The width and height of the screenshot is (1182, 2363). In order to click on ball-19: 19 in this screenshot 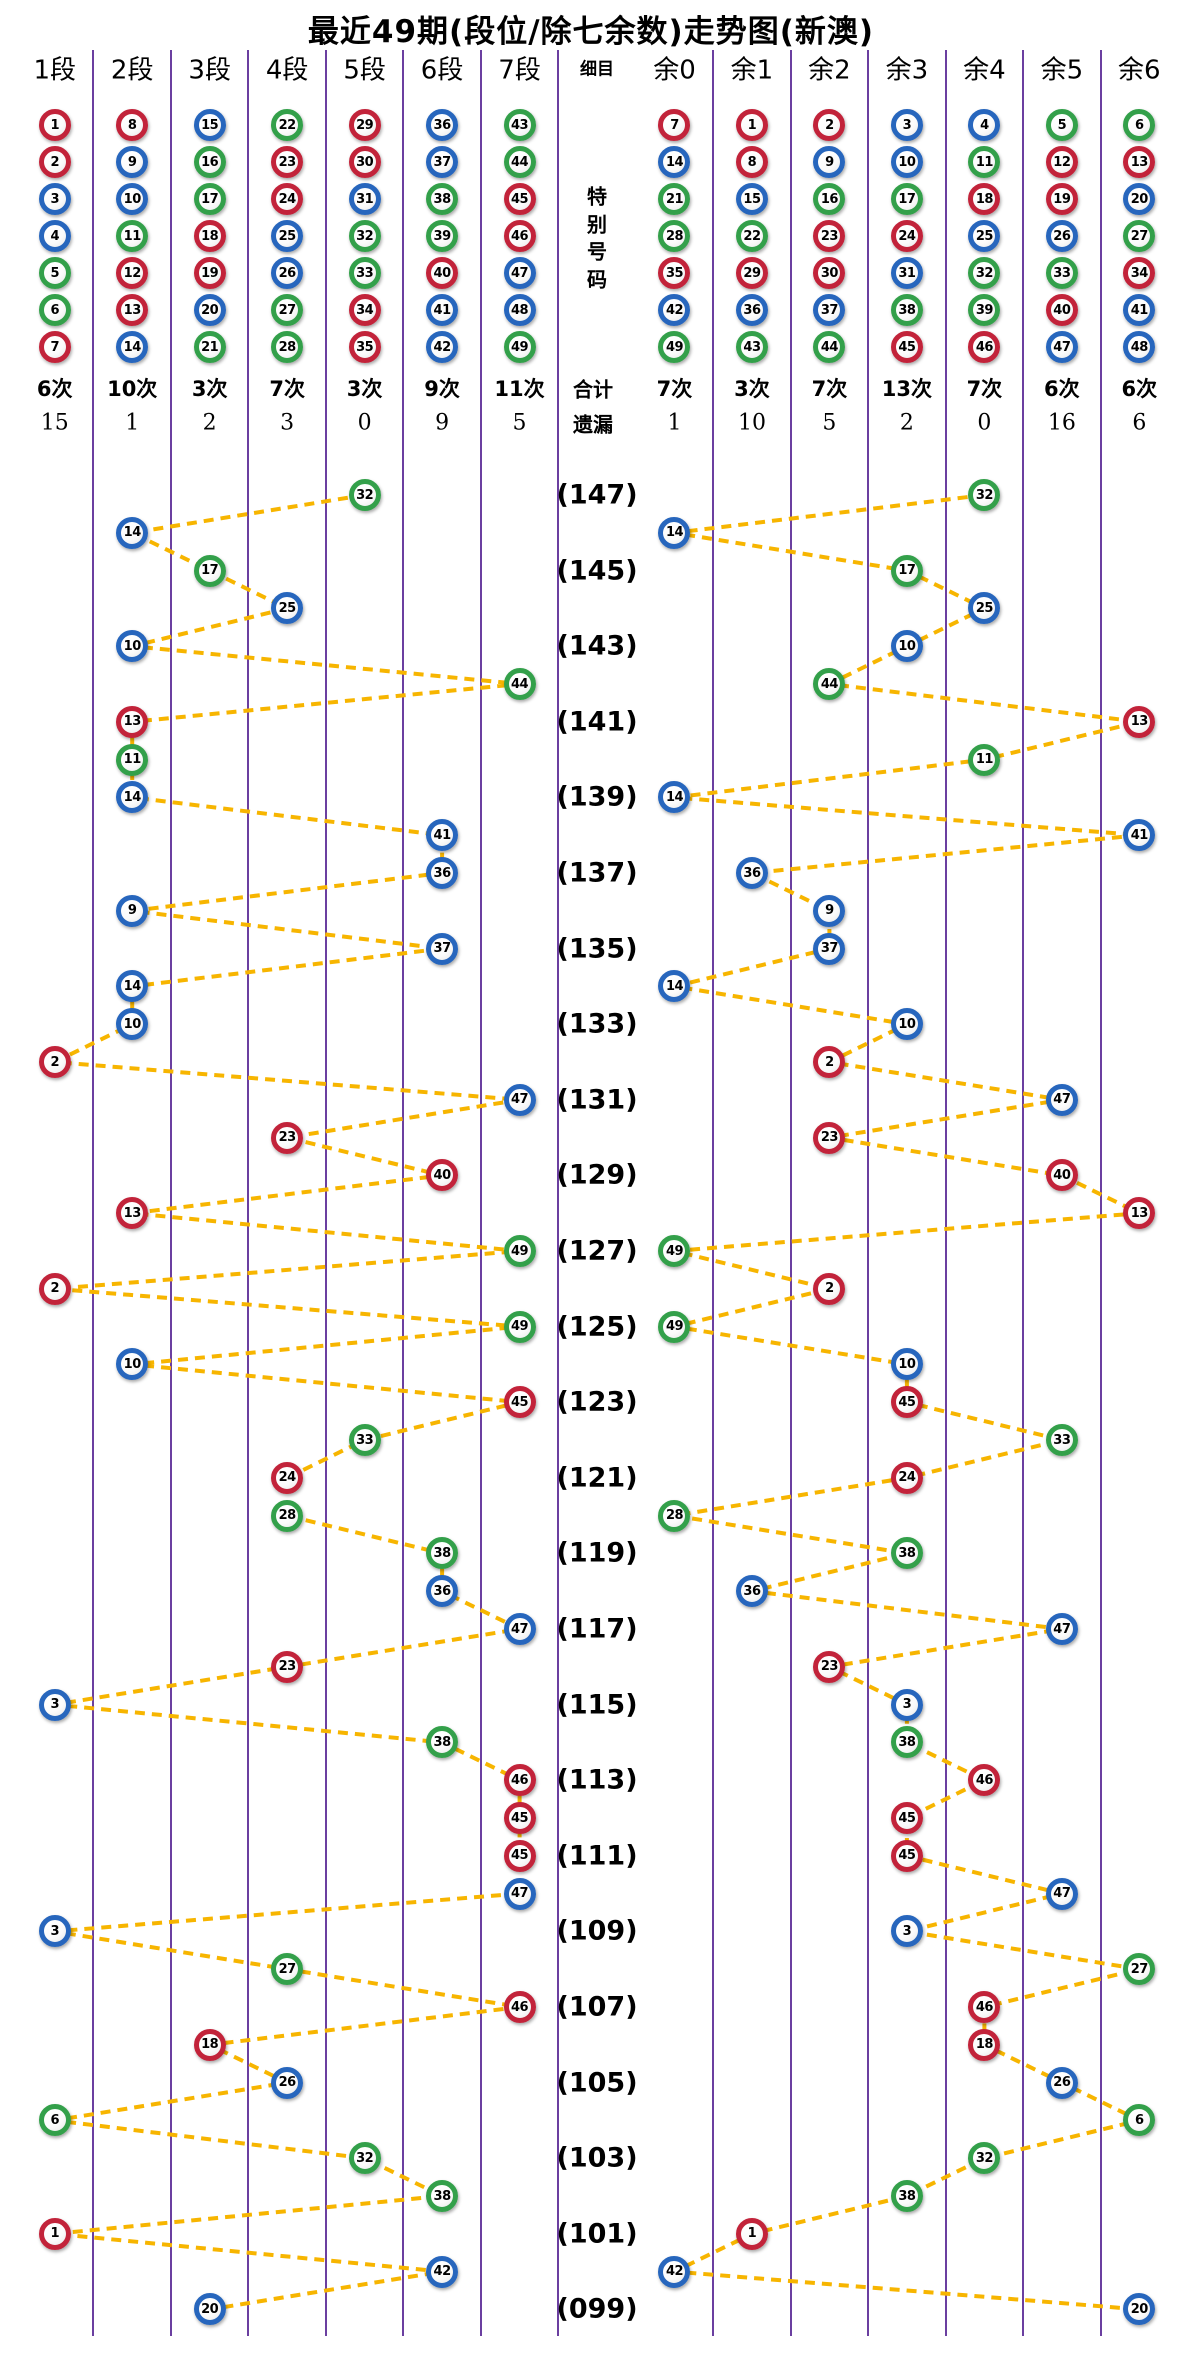, I will do `click(209, 273)`.